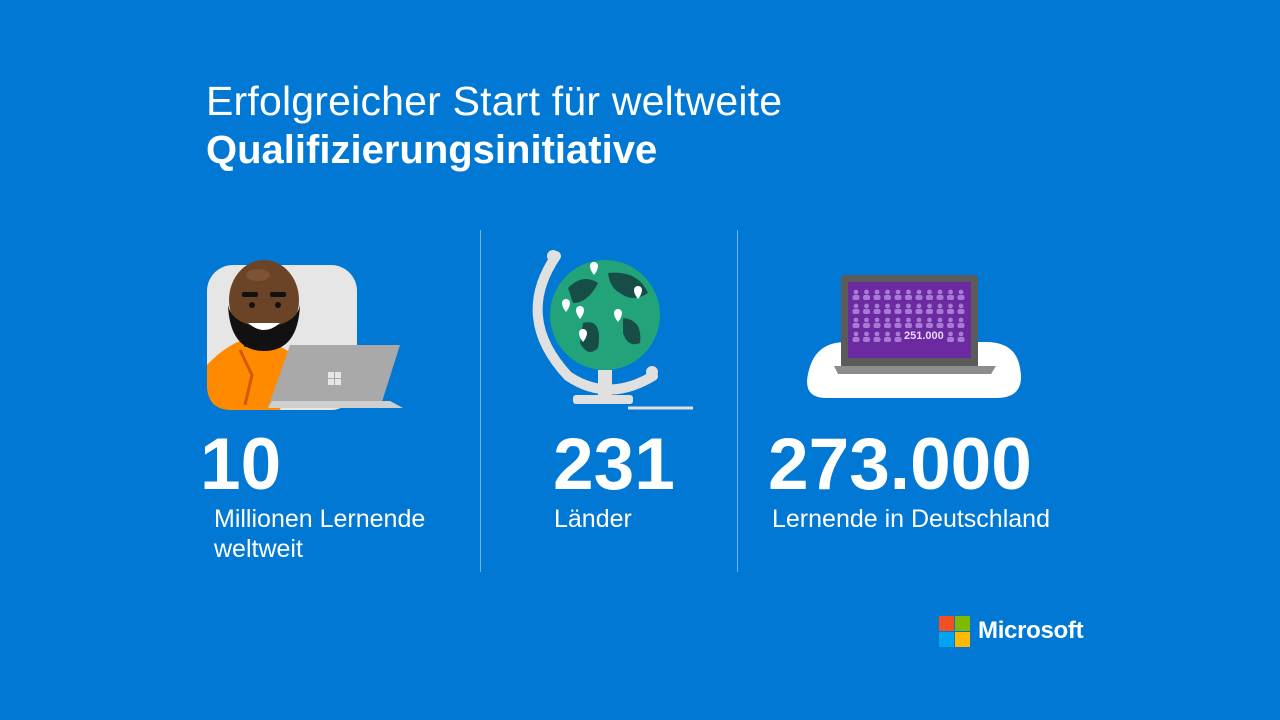 The image size is (1280, 720). What do you see at coordinates (258, 549) in the screenshot?
I see `stat-label-learners-line2: weltweit` at bounding box center [258, 549].